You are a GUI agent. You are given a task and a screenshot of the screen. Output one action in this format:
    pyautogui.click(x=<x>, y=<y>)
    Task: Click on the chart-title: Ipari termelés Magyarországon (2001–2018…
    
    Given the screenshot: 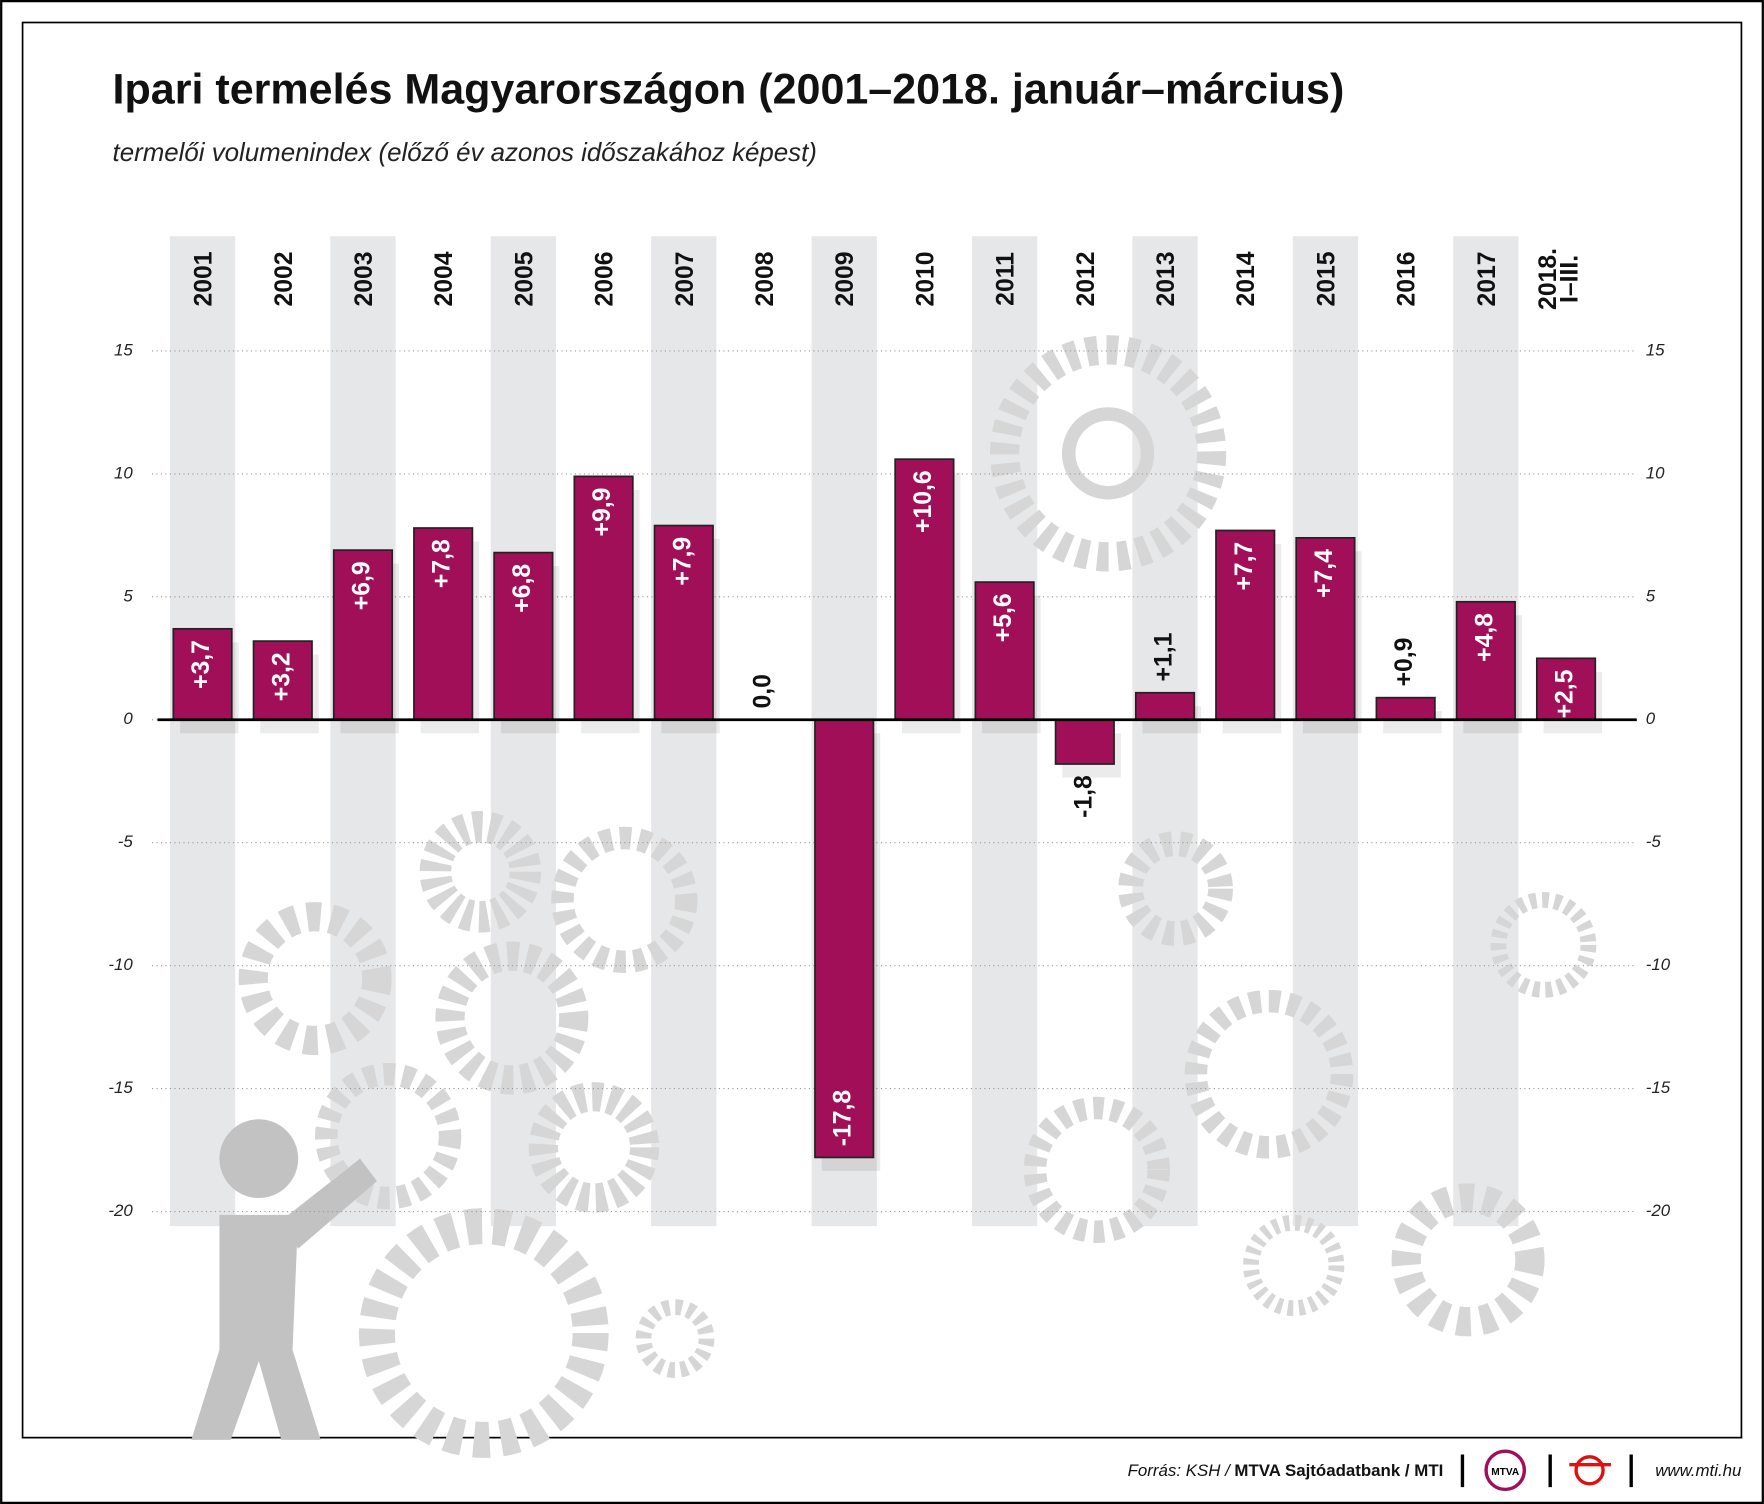 What is the action you would take?
    pyautogui.click(x=729, y=89)
    